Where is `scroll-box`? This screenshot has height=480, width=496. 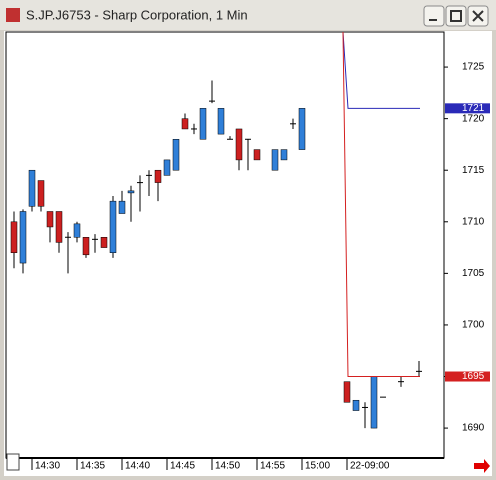
scroll-box is located at coordinates (13, 462).